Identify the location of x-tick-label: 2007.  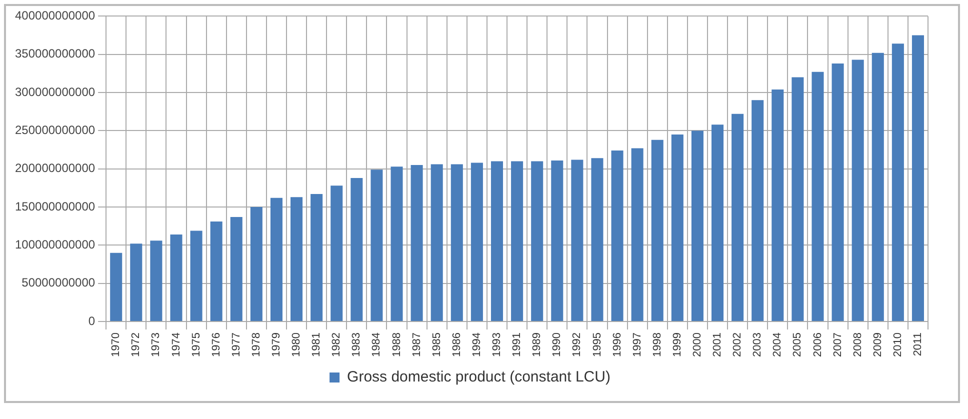
(838, 345).